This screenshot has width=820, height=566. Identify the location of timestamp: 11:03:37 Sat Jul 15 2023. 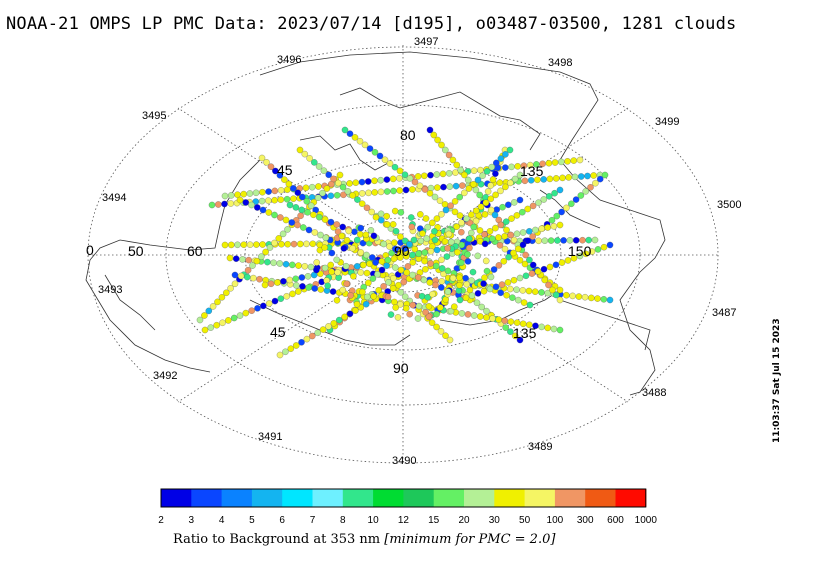
(777, 380).